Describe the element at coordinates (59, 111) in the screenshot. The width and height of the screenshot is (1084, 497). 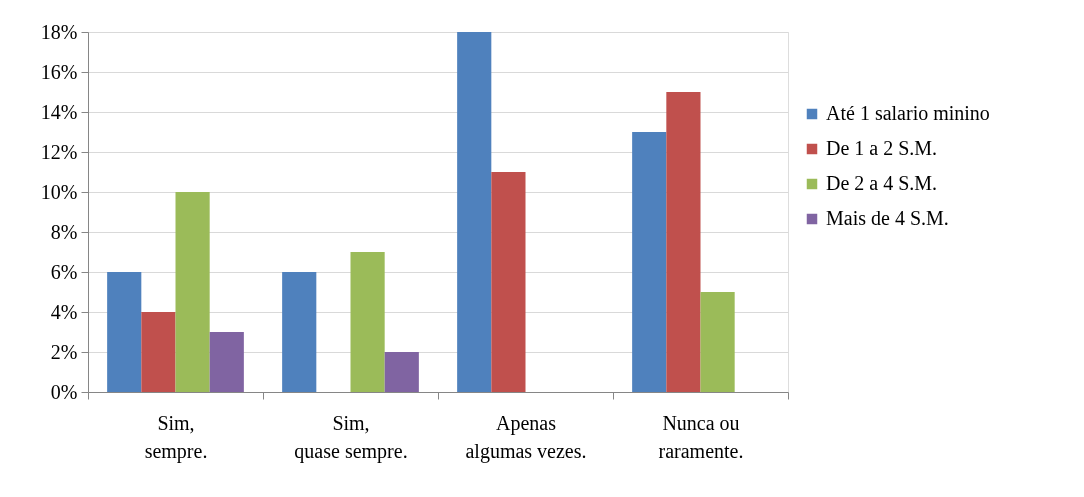
I see `y-tick-label: 14%` at that location.